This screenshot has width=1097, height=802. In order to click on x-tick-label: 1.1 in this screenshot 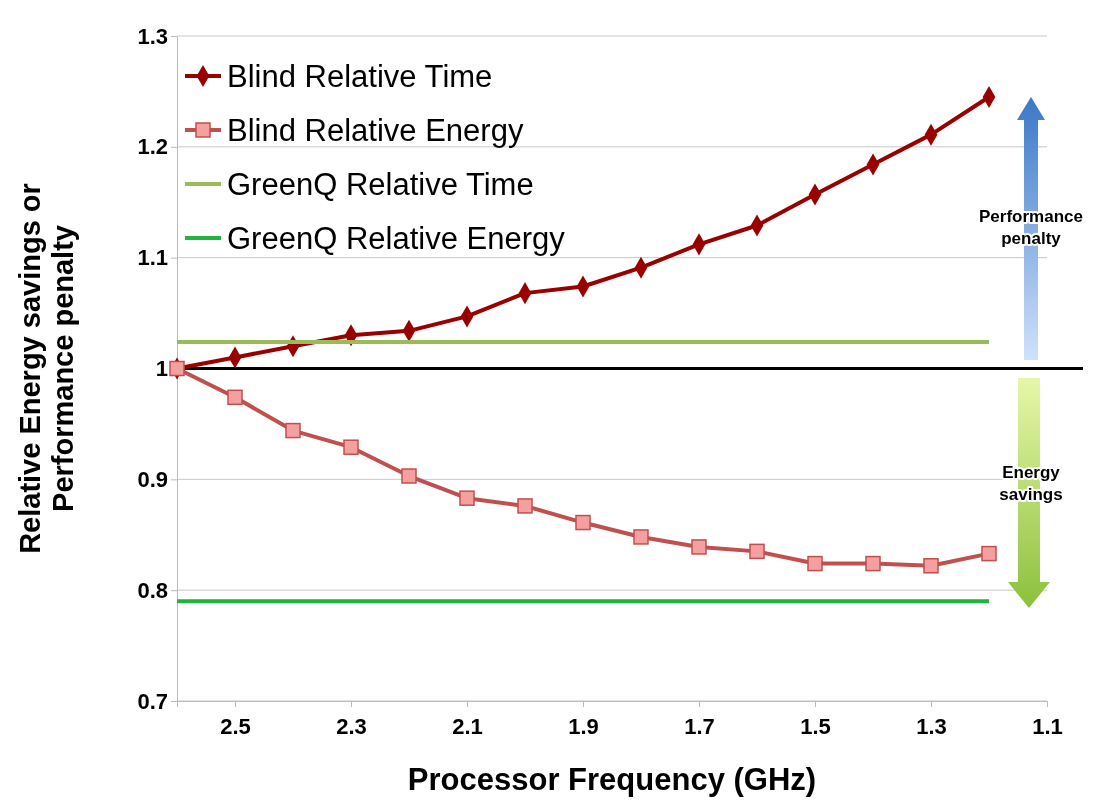, I will do `click(1047, 727)`.